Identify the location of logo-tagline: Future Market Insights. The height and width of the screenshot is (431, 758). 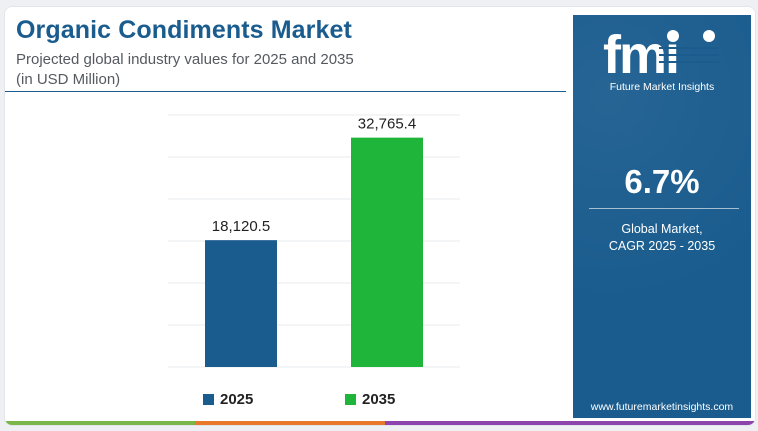
(662, 87).